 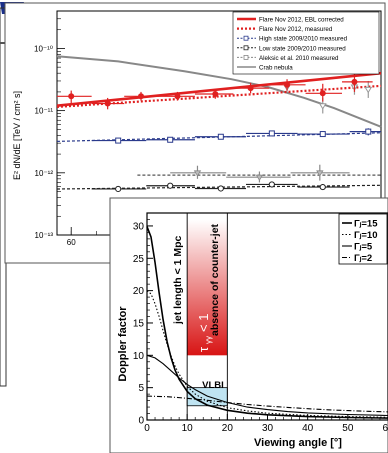 I want to click on tau-threshold: < 1, so click(x=203, y=323).